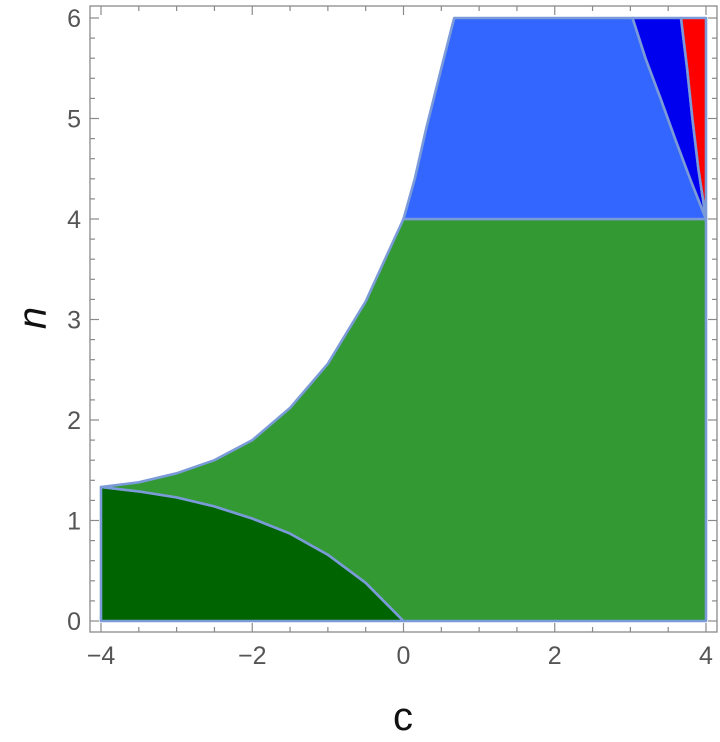 This screenshot has width=720, height=742. What do you see at coordinates (101, 656) in the screenshot?
I see `x-tick-label: −4` at bounding box center [101, 656].